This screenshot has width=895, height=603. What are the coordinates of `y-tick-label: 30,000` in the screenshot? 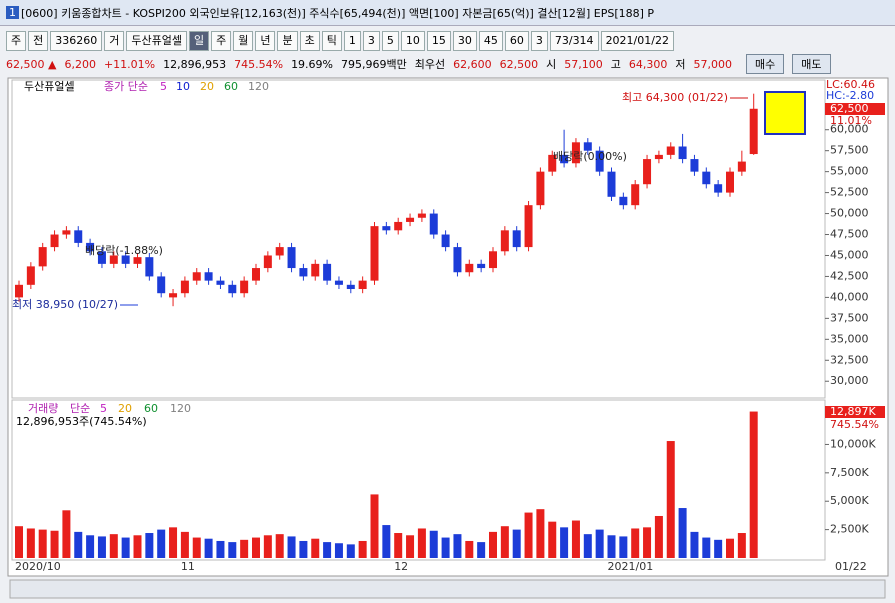 It's located at (849, 380).